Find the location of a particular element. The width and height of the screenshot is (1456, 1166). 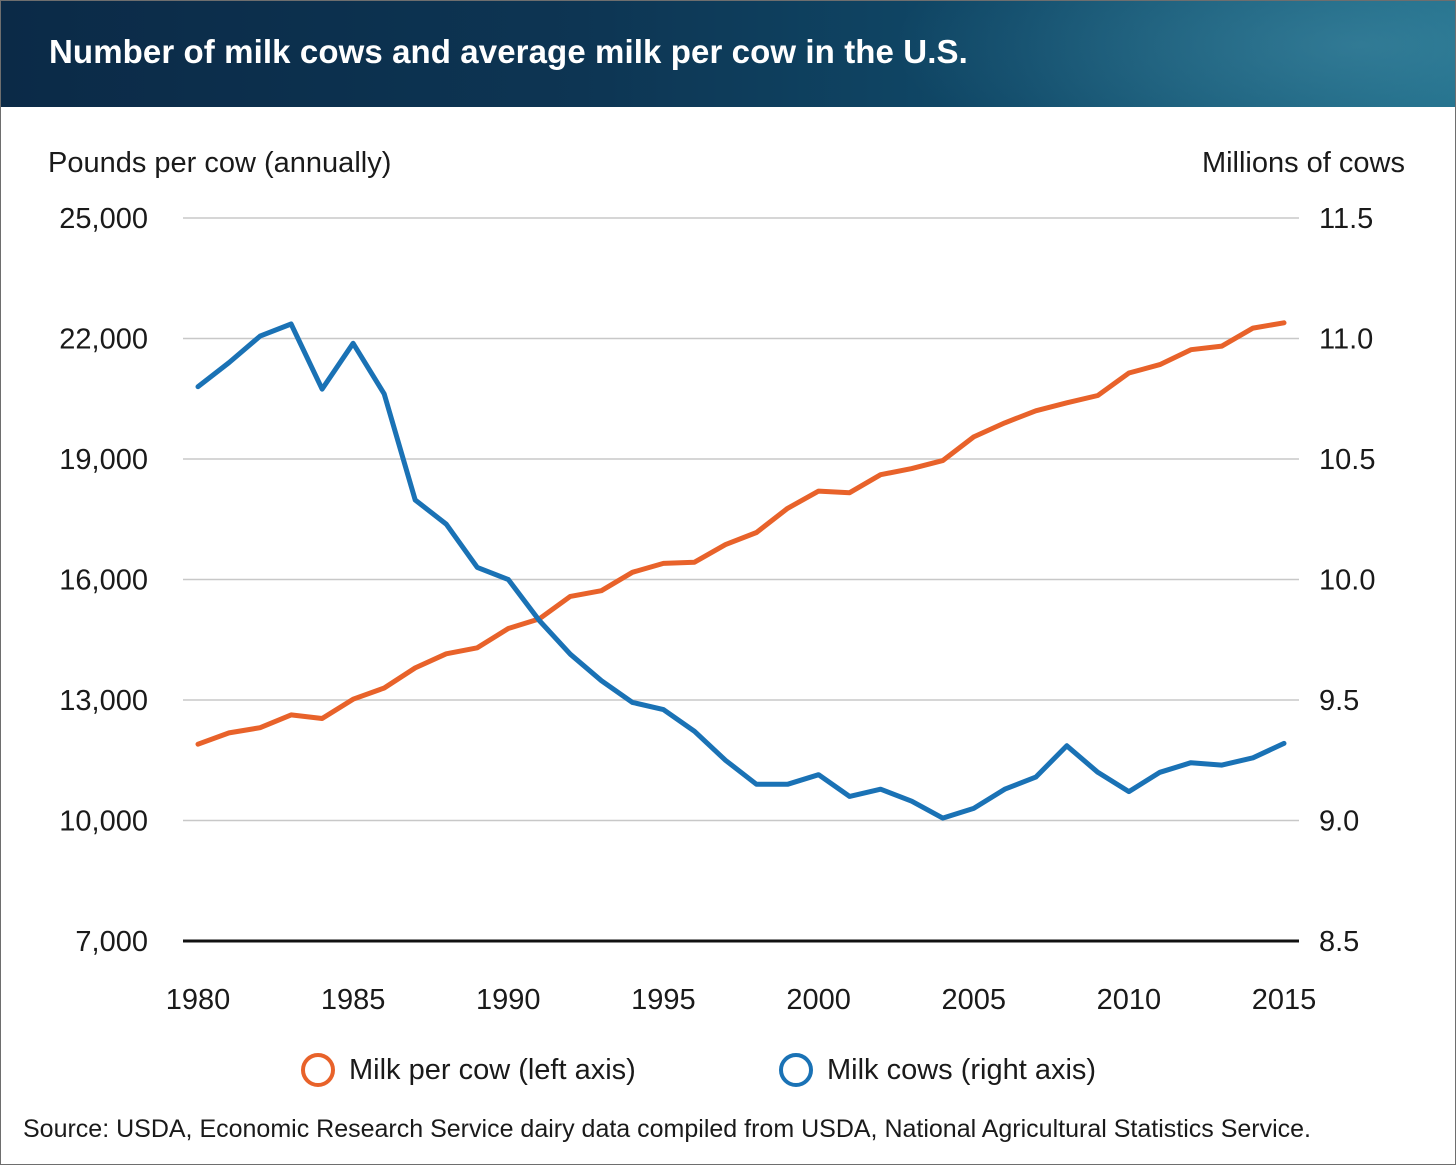

legend-marker-milk-per-cow is located at coordinates (318, 1070).